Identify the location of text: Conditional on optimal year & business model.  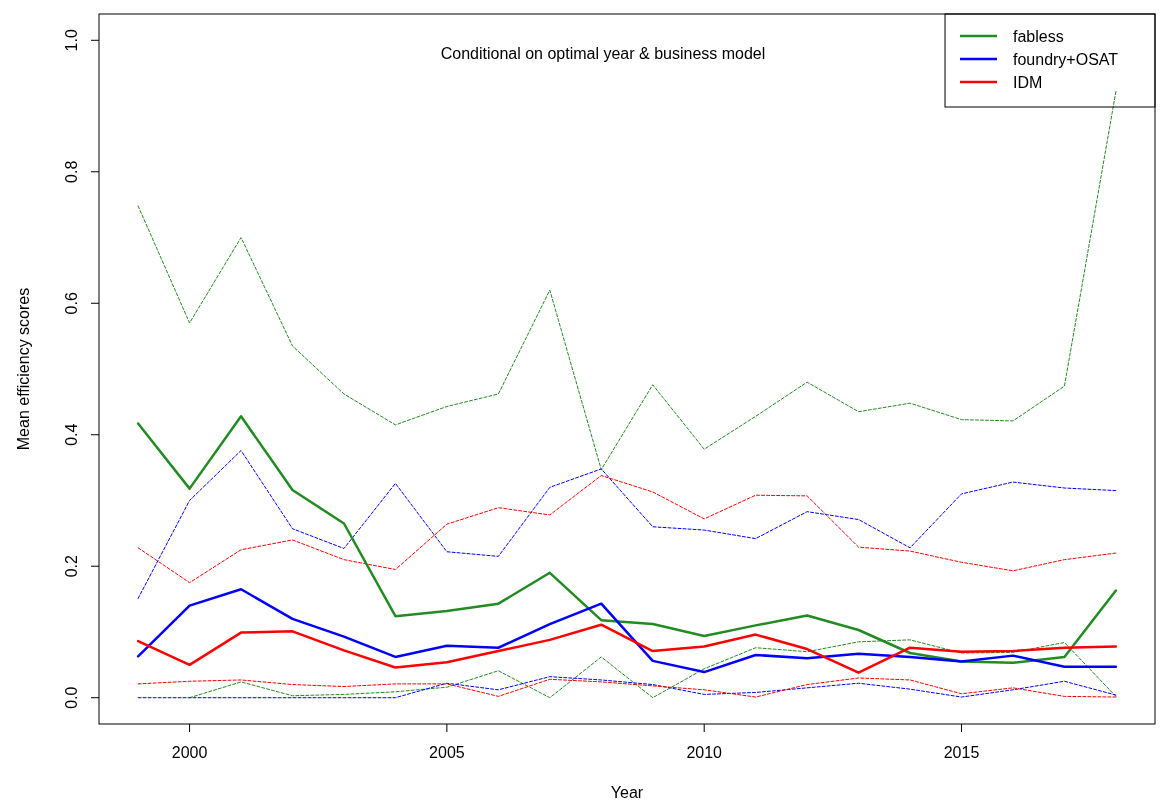
(603, 53).